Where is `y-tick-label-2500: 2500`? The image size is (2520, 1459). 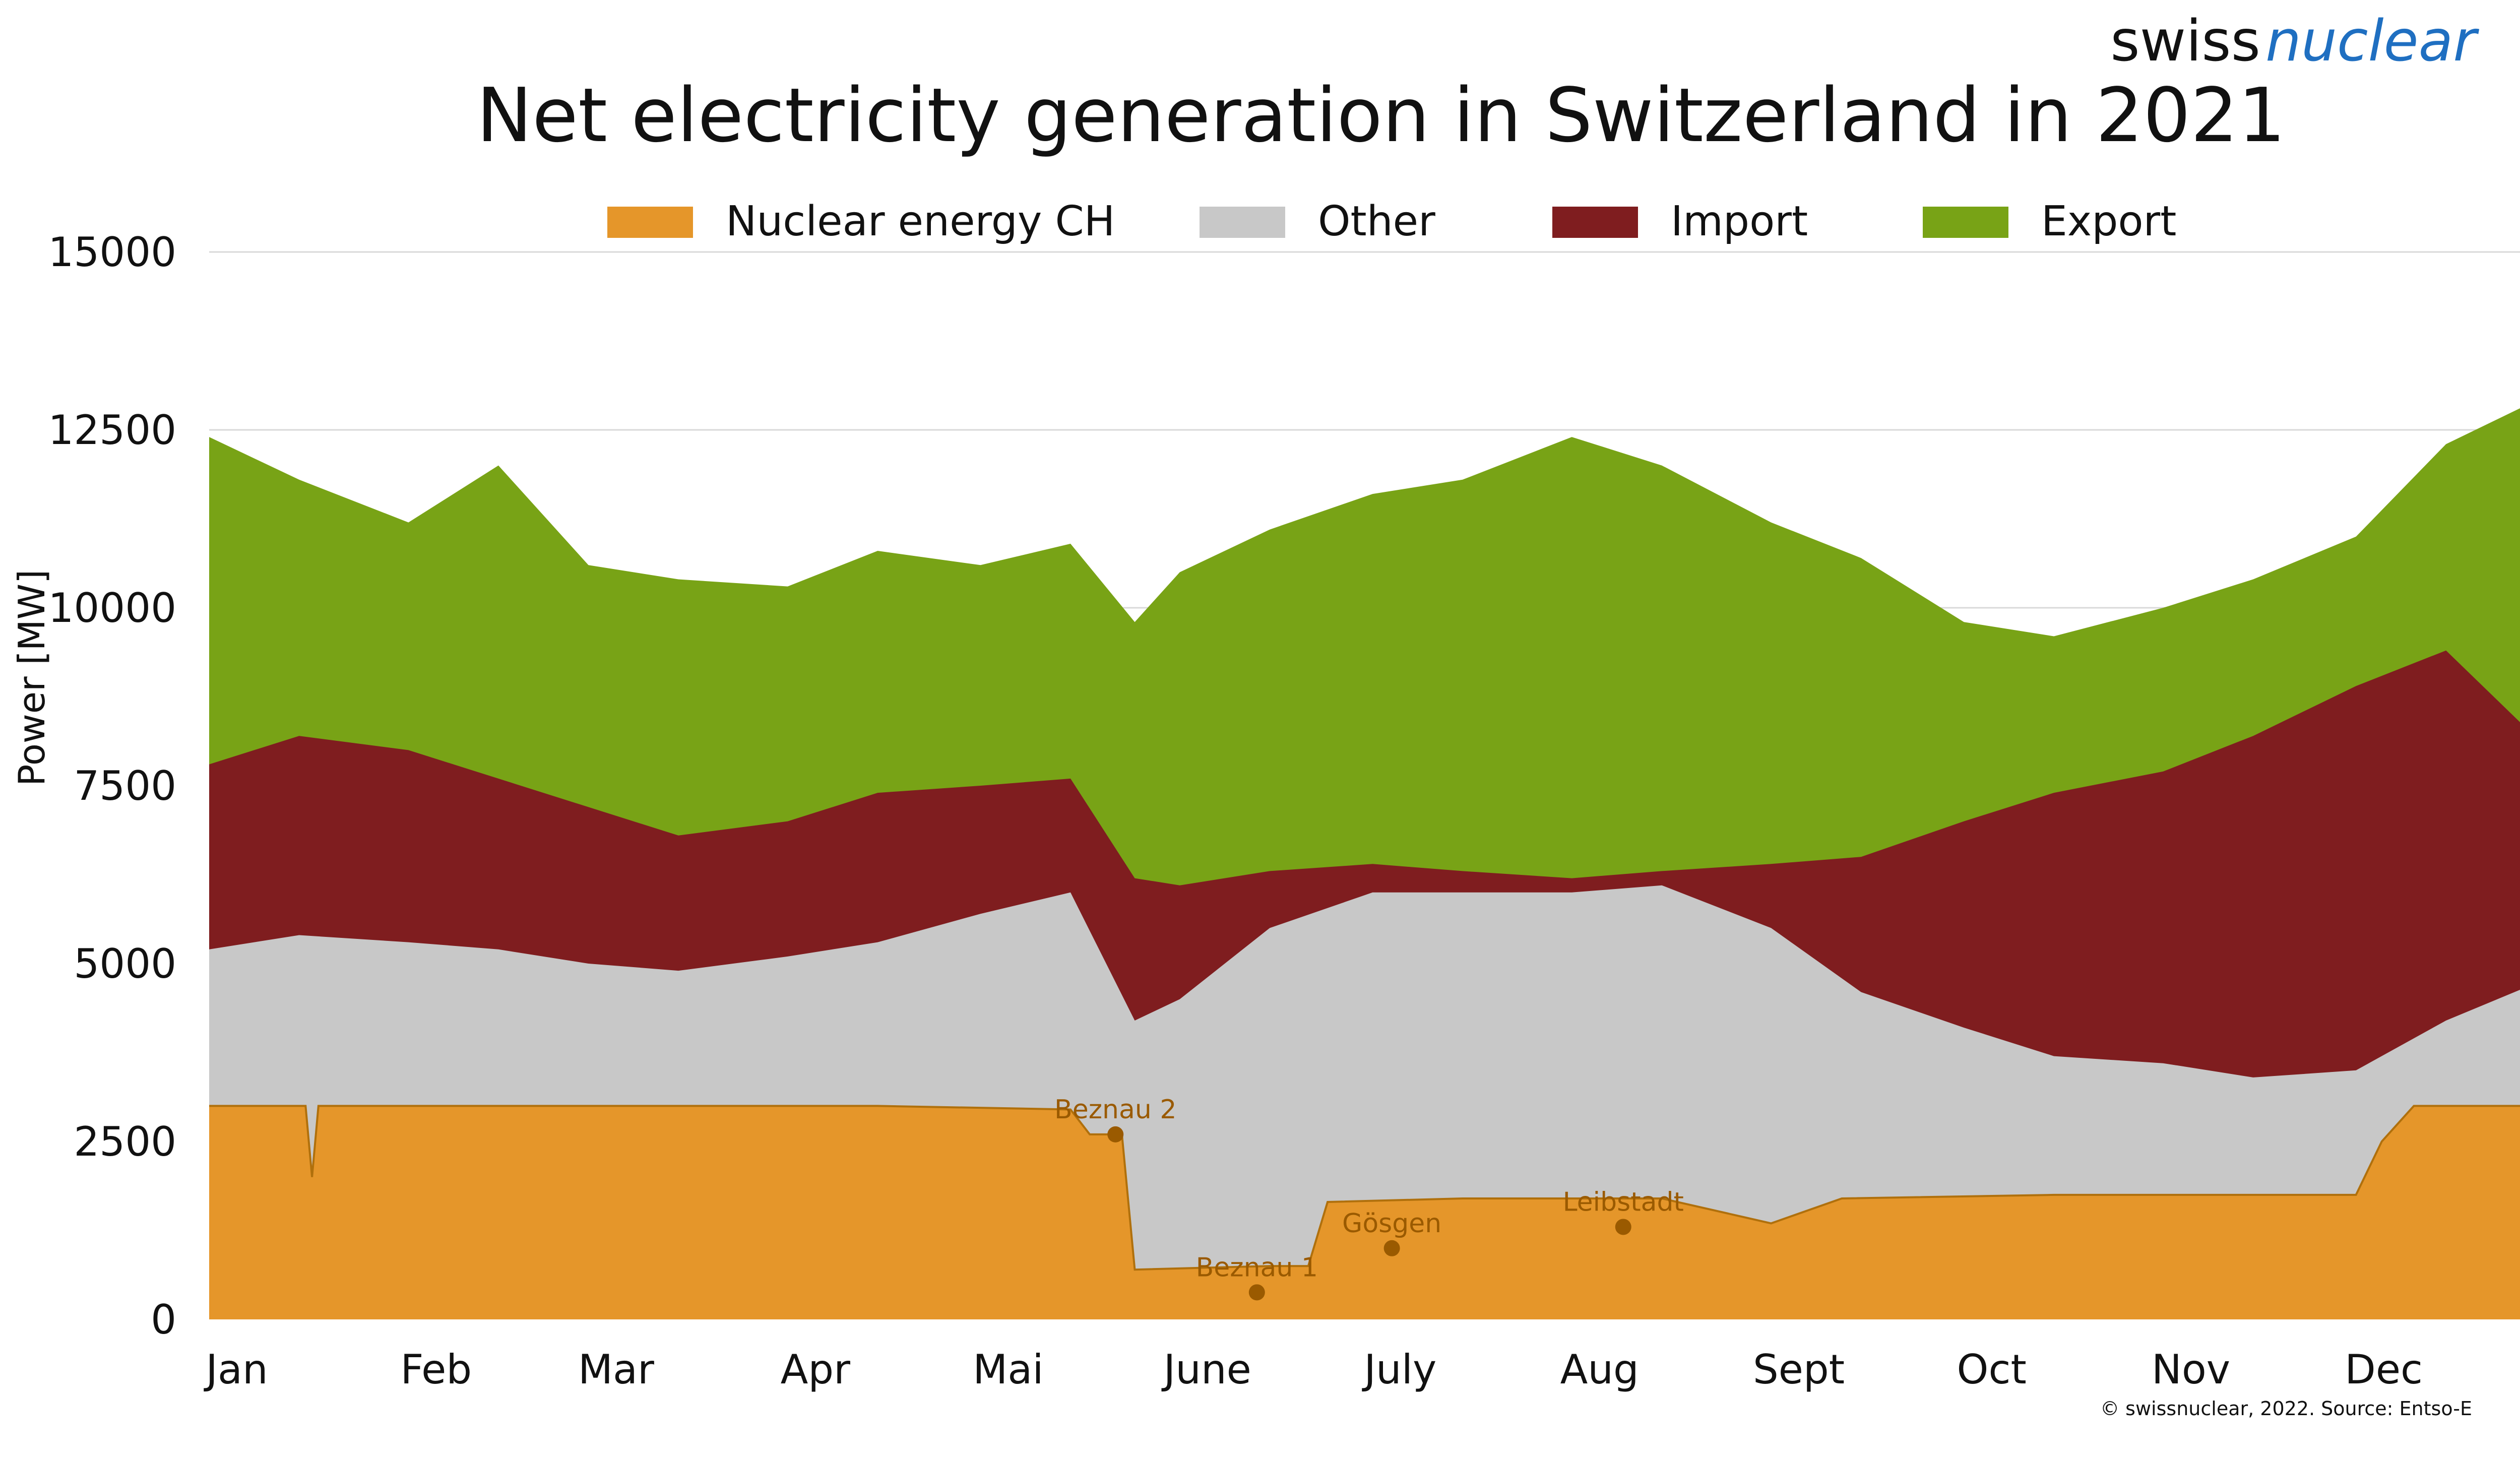
y-tick-label-2500: 2500 is located at coordinates (125, 1141).